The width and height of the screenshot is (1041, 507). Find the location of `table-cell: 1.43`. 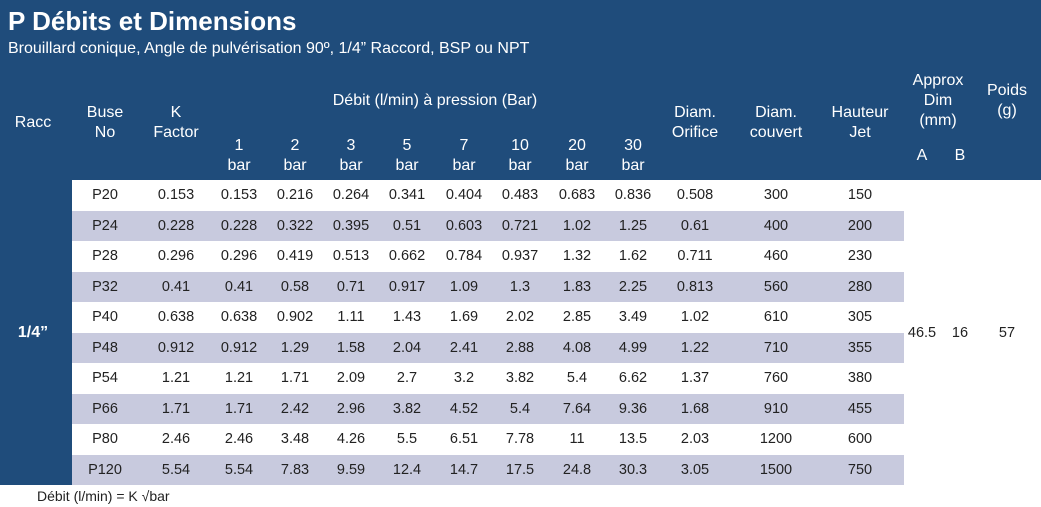

table-cell: 1.43 is located at coordinates (407, 317).